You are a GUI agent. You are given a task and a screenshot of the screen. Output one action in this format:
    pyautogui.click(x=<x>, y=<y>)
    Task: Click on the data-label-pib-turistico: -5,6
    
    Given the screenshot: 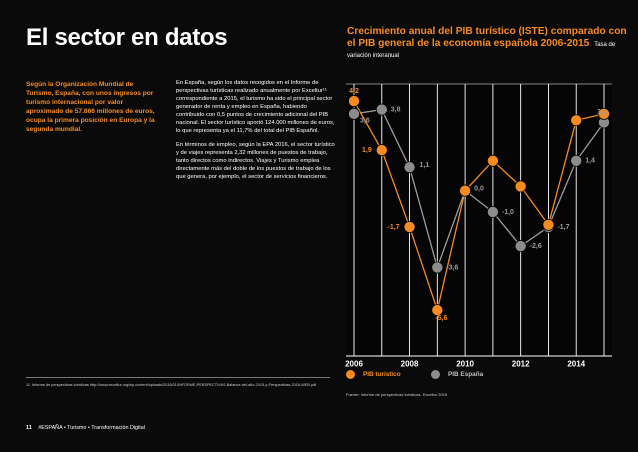 What is the action you would take?
    pyautogui.click(x=441, y=318)
    